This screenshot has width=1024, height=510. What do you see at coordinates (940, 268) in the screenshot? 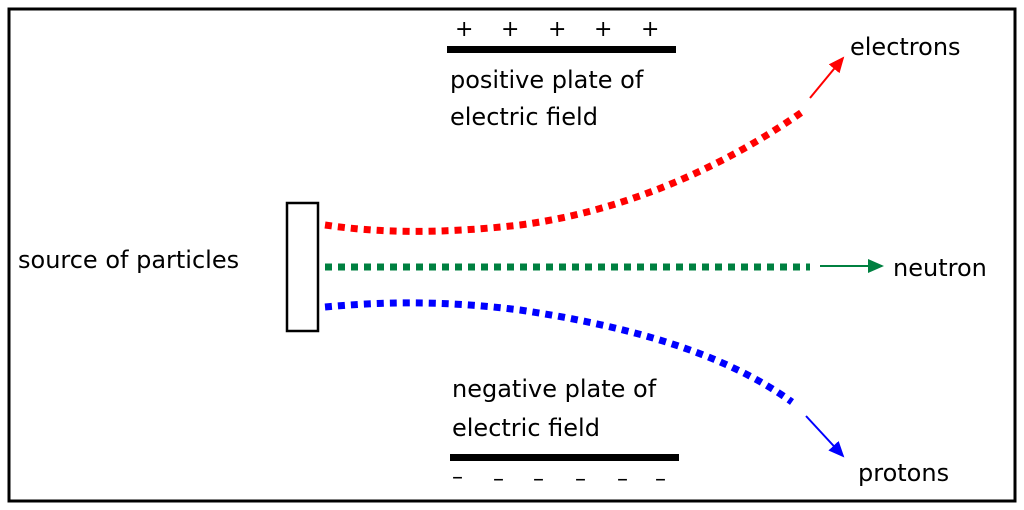
I see `neutron-label: neutron` at bounding box center [940, 268].